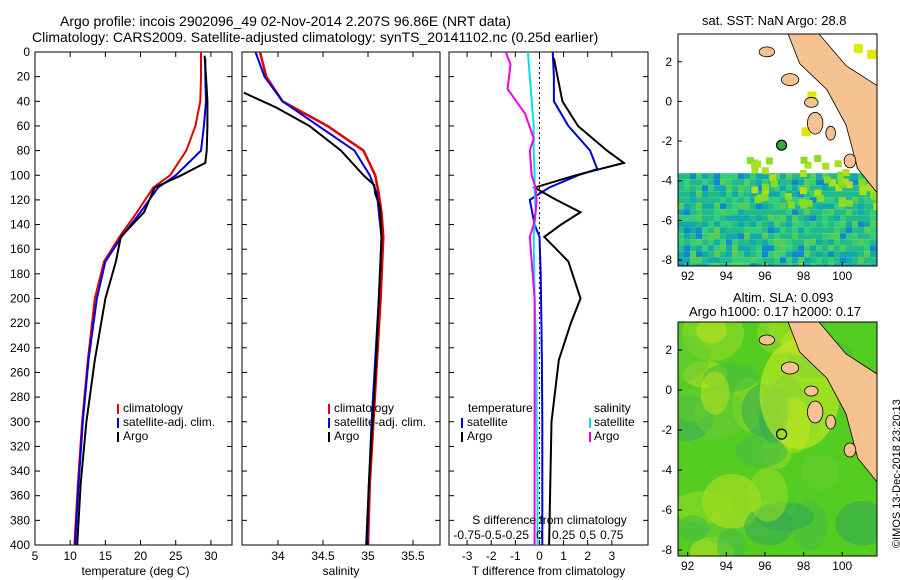 This screenshot has width=900, height=580. Describe the element at coordinates (715, 393) in the screenshot. I see `sla-blob` at that location.